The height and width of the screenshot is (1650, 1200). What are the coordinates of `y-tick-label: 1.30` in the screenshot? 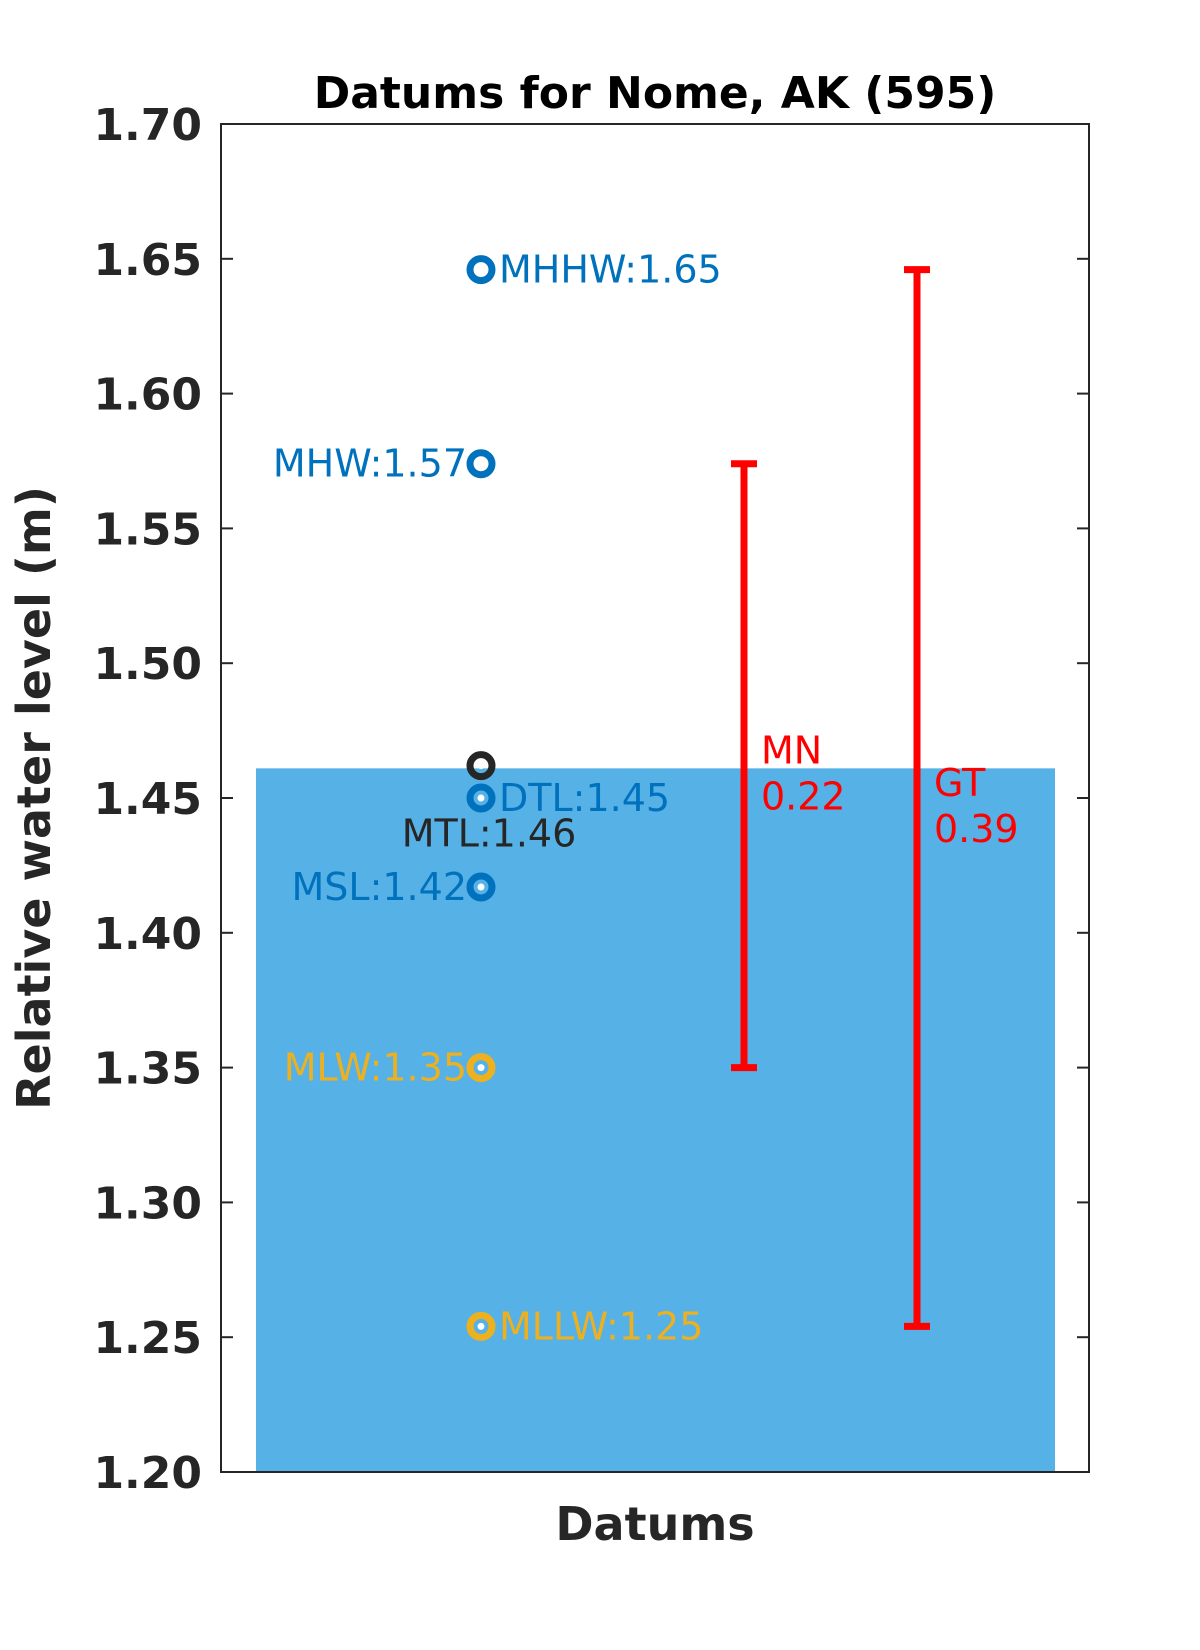 It's located at (147, 1203).